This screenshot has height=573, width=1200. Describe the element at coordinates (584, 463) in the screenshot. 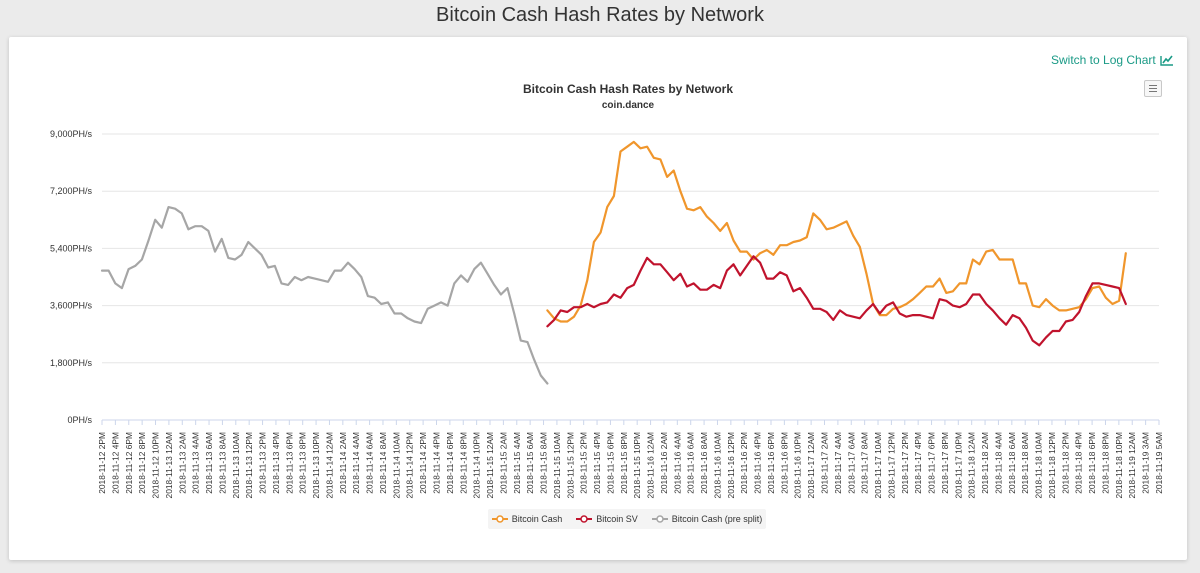

I see `x-tick-label: 2018-11-15 2PM` at that location.